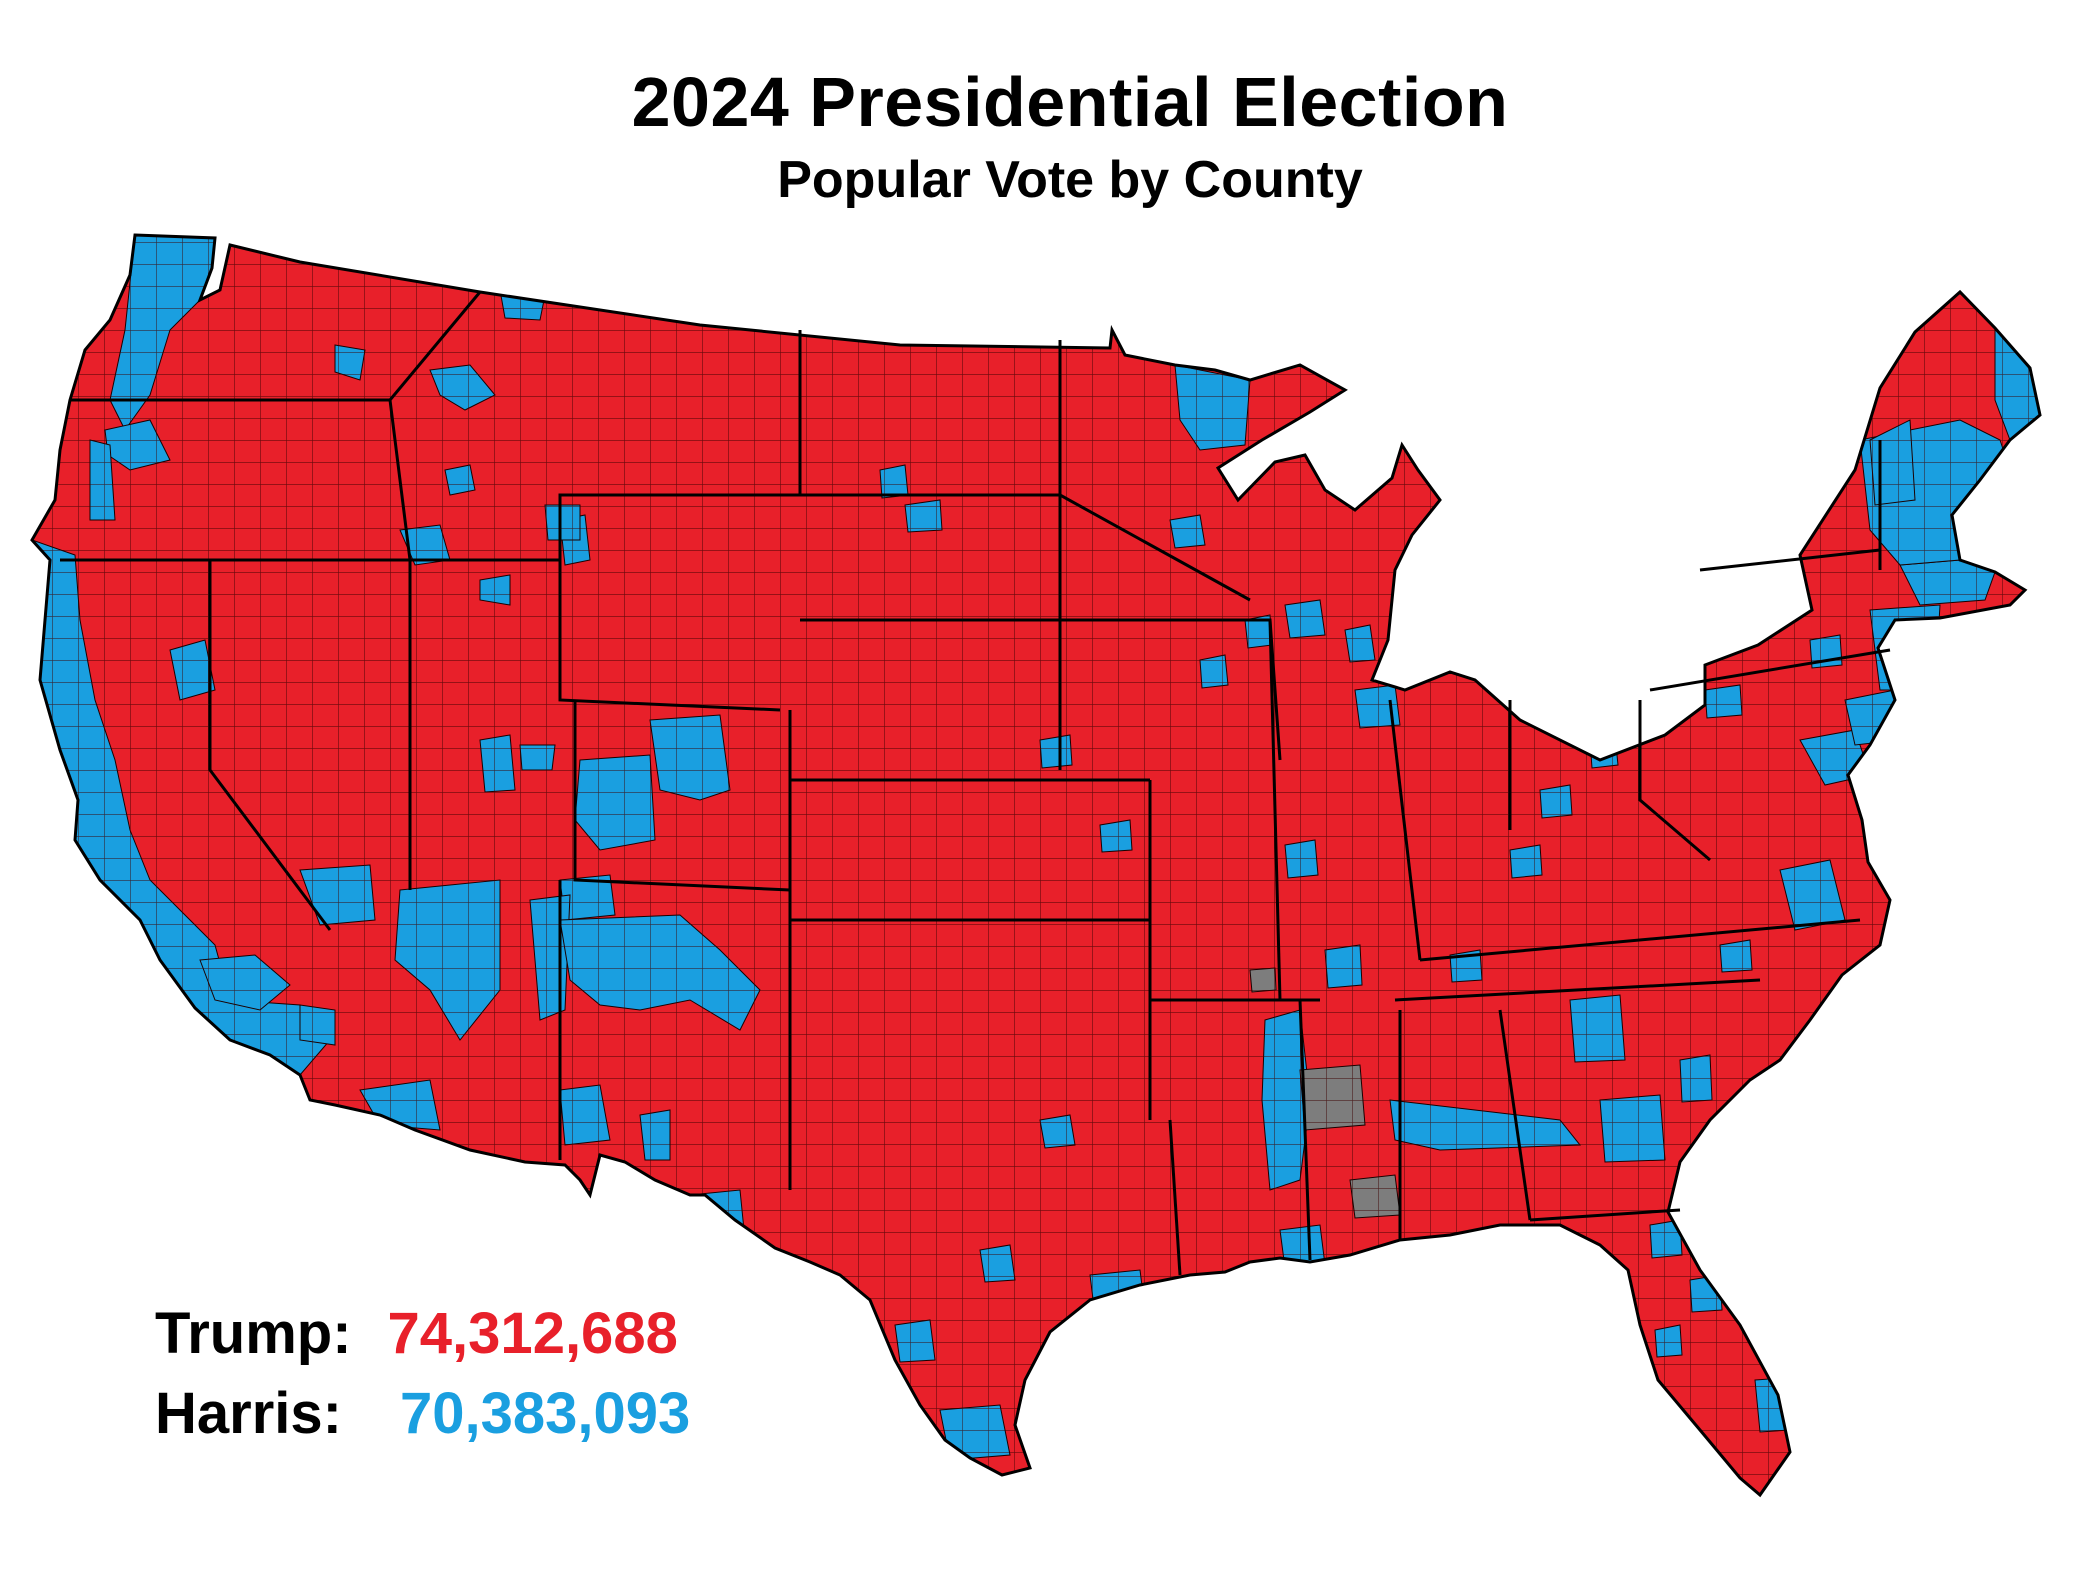  Describe the element at coordinates (1175, 1197) in the screenshot. I see `state-border-tx-la` at that location.